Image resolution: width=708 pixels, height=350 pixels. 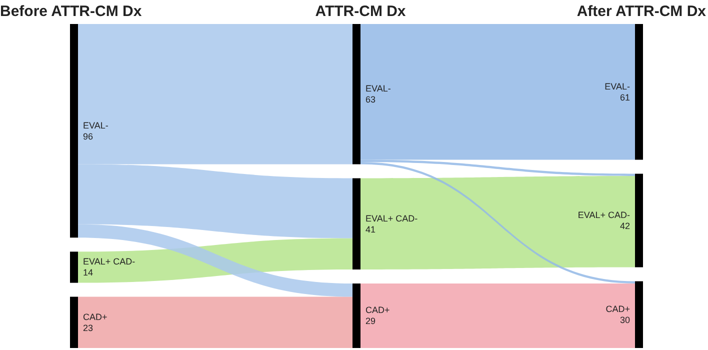 I want to click on data-label: 42, so click(x=625, y=225).